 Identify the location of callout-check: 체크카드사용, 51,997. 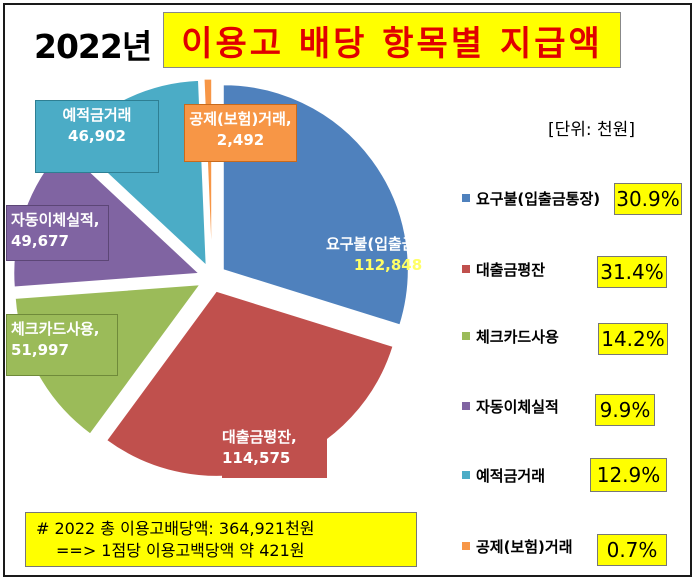
(62, 345).